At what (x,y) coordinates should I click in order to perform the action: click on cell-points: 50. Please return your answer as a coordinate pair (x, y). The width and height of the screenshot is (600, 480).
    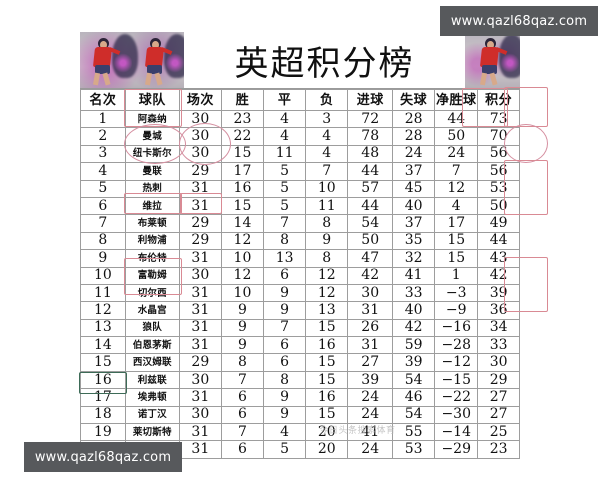
    Looking at the image, I should click on (498, 206).